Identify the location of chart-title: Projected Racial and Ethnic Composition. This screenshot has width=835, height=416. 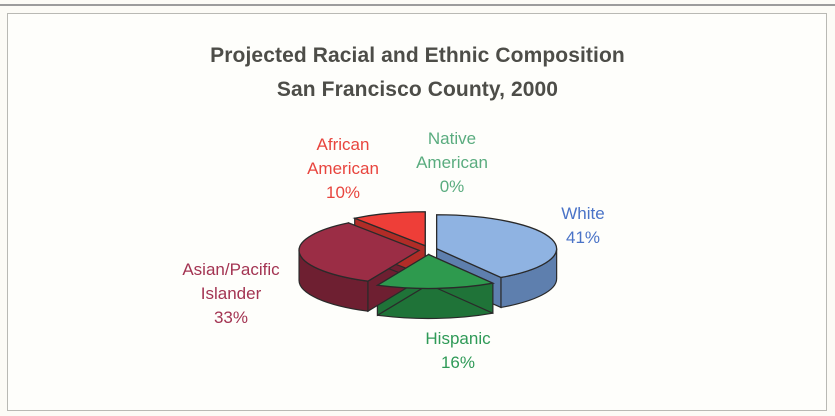
(417, 55).